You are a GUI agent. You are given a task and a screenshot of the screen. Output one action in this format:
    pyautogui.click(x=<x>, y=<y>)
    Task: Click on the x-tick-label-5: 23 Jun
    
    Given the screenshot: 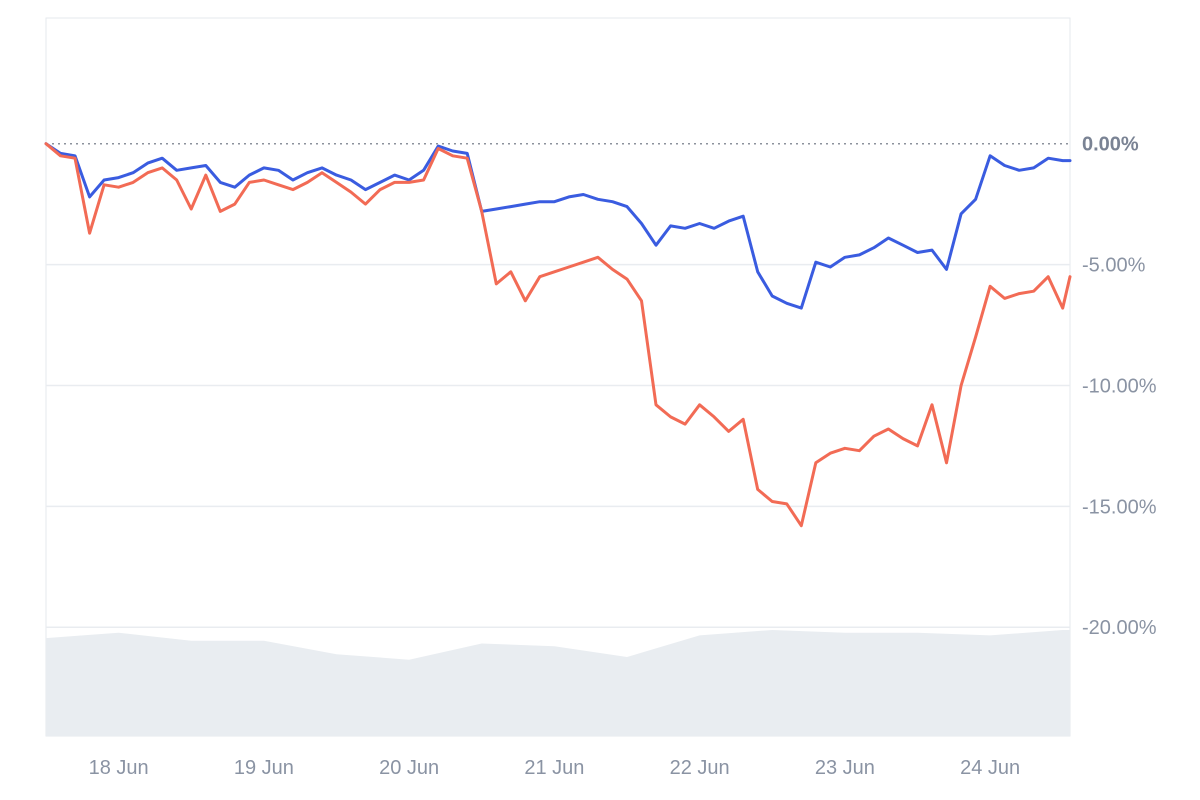 What is the action you would take?
    pyautogui.click(x=845, y=768)
    